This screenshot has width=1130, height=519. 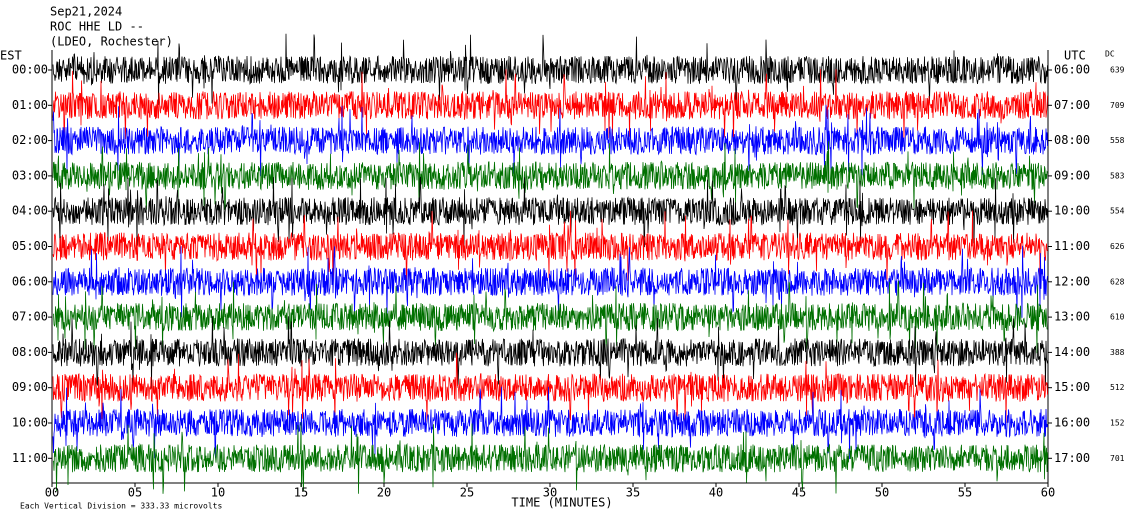 I want to click on dc-value: 709, so click(x=1117, y=105).